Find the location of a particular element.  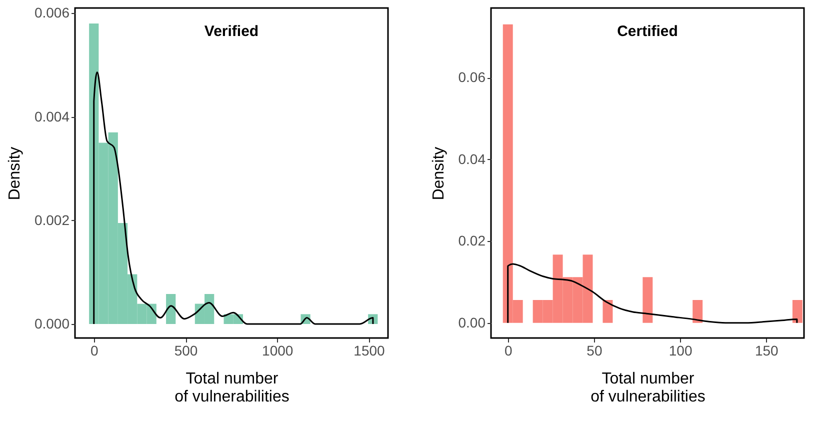

x-tick-label: 150 is located at coordinates (766, 350).